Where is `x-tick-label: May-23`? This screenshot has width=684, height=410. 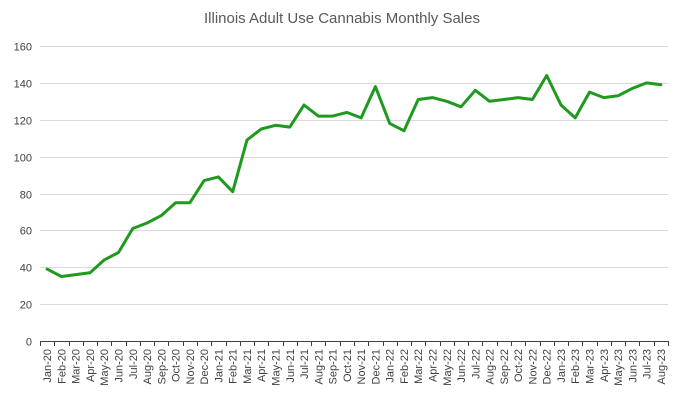
x-tick-label: May-23 is located at coordinates (619, 367).